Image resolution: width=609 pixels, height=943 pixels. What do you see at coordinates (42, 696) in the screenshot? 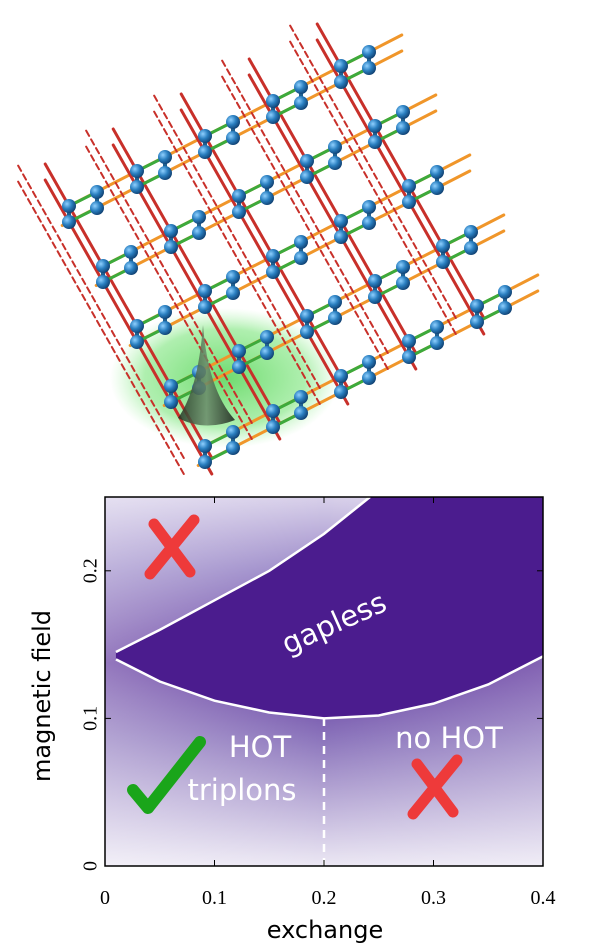
I see `y-axis-label: magnetic field` at bounding box center [42, 696].